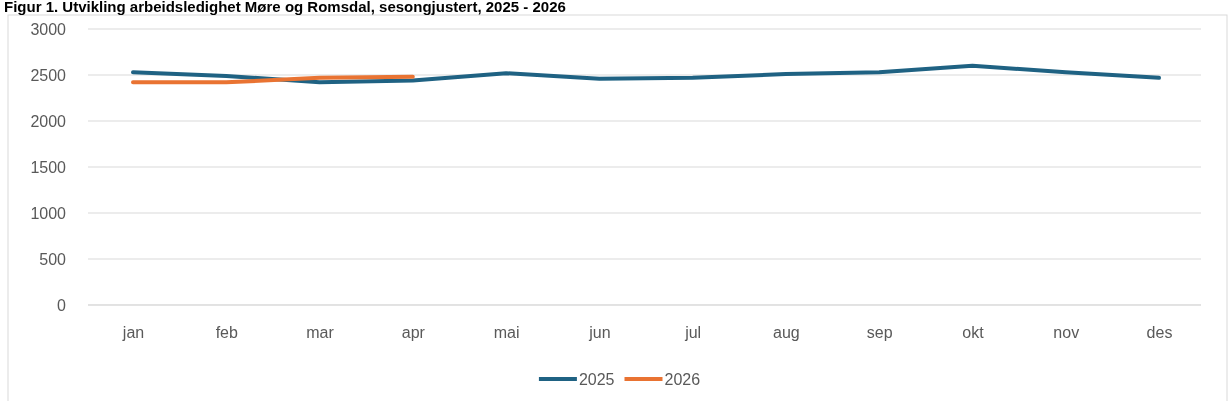 The image size is (1229, 401). Describe the element at coordinates (62, 305) in the screenshot. I see `y-tick-label: 0` at that location.